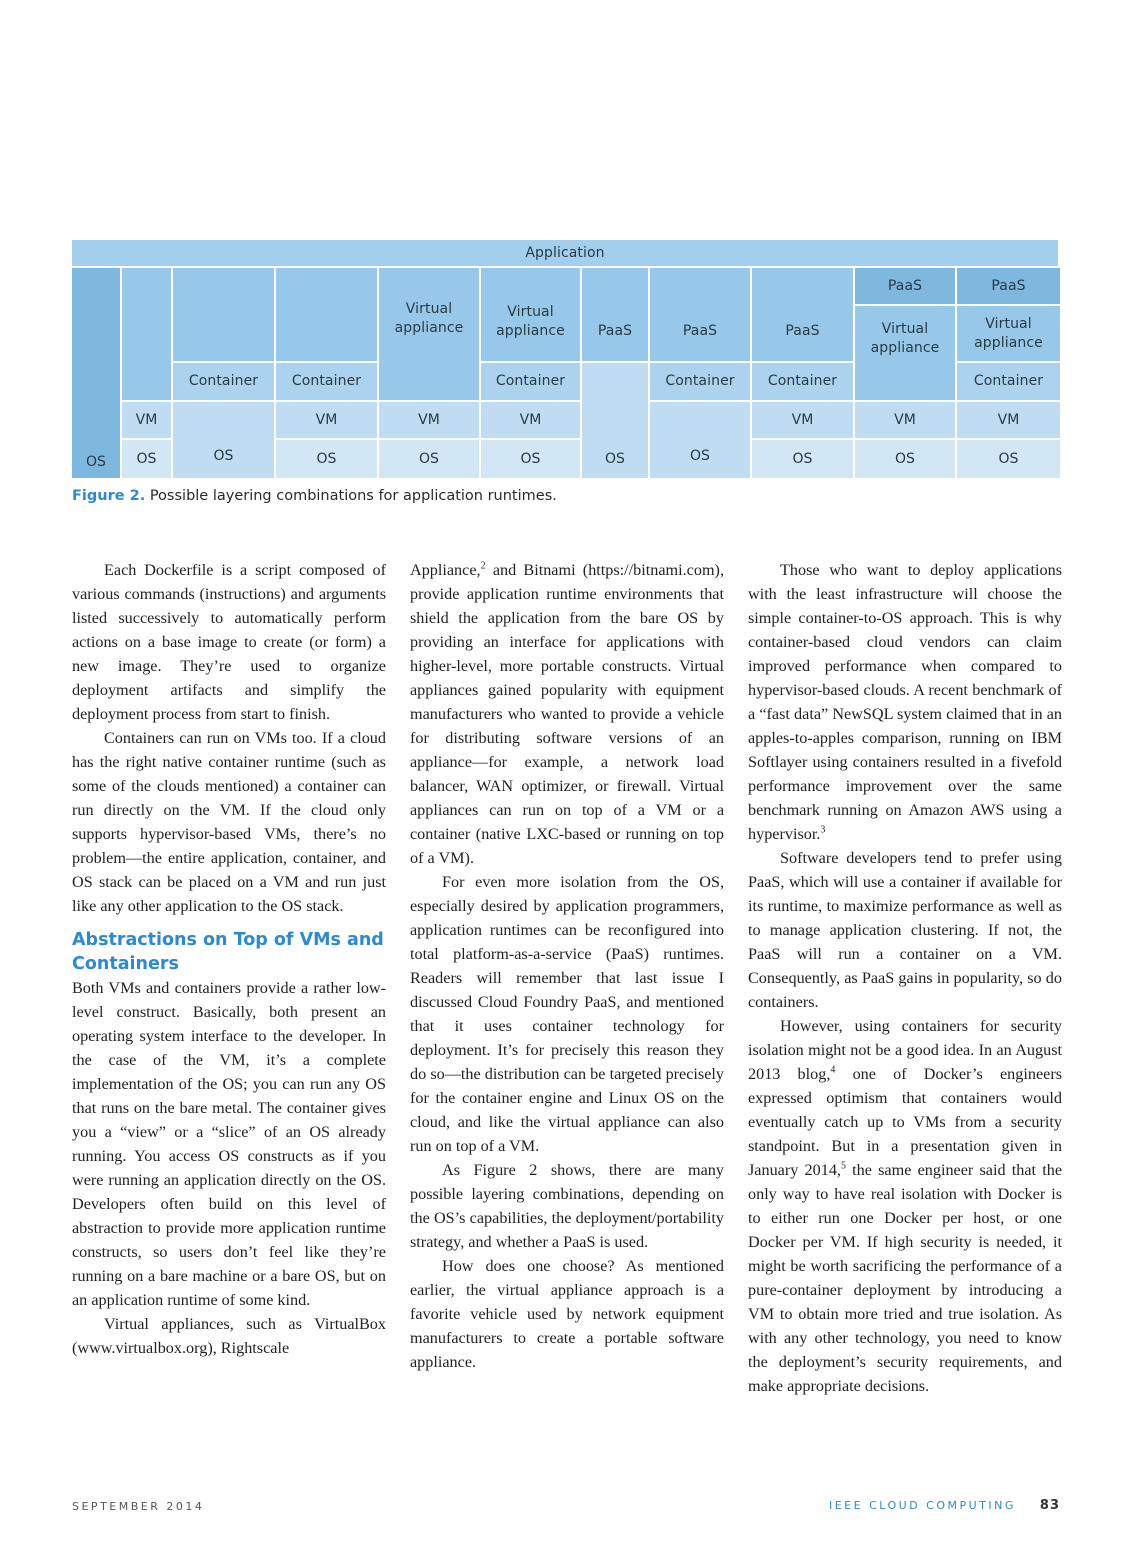 The height and width of the screenshot is (1548, 1134). What do you see at coordinates (833, 1070) in the screenshot?
I see `reference-marker: 4` at bounding box center [833, 1070].